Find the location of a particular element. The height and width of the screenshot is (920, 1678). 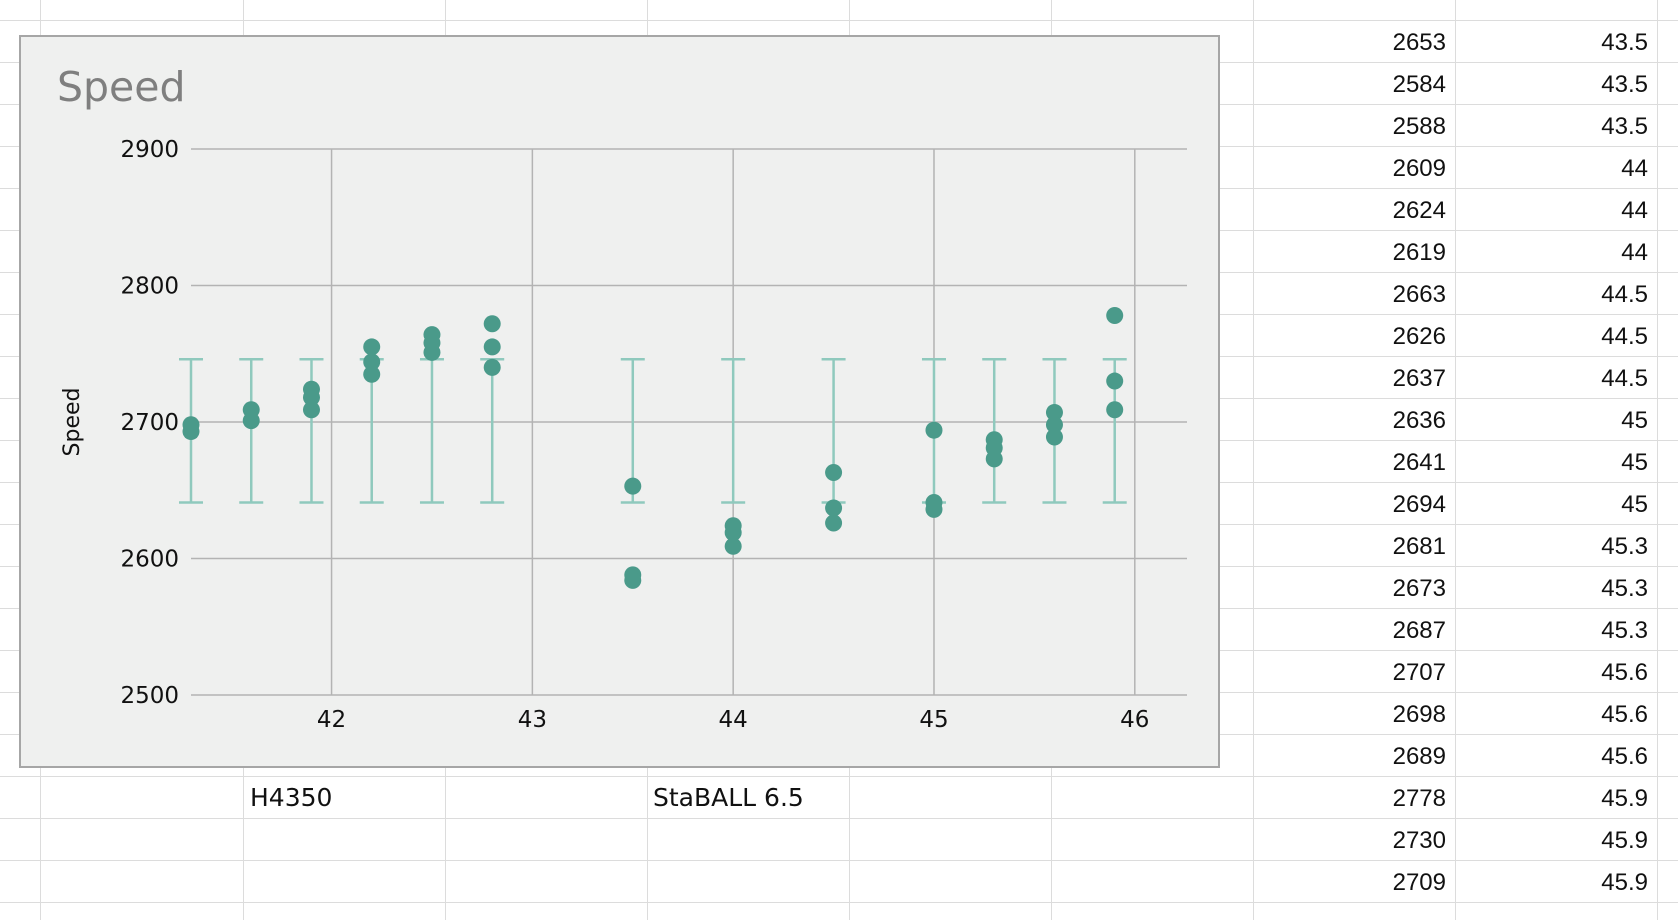

y-tick-label: 2600 is located at coordinates (149, 560).